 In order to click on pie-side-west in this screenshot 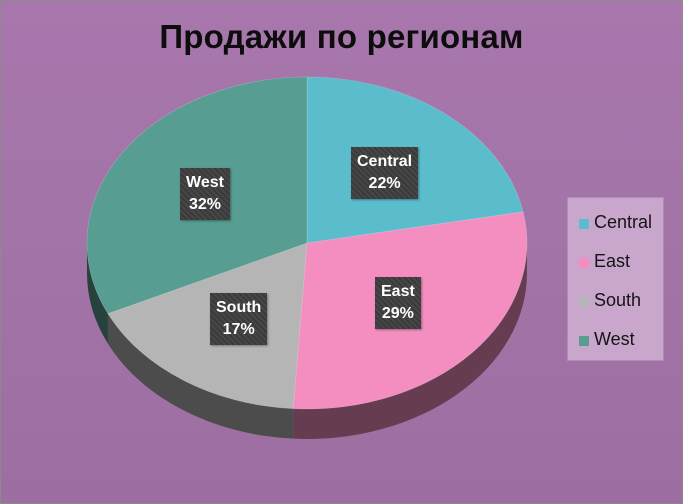, I will do `click(97, 293)`.